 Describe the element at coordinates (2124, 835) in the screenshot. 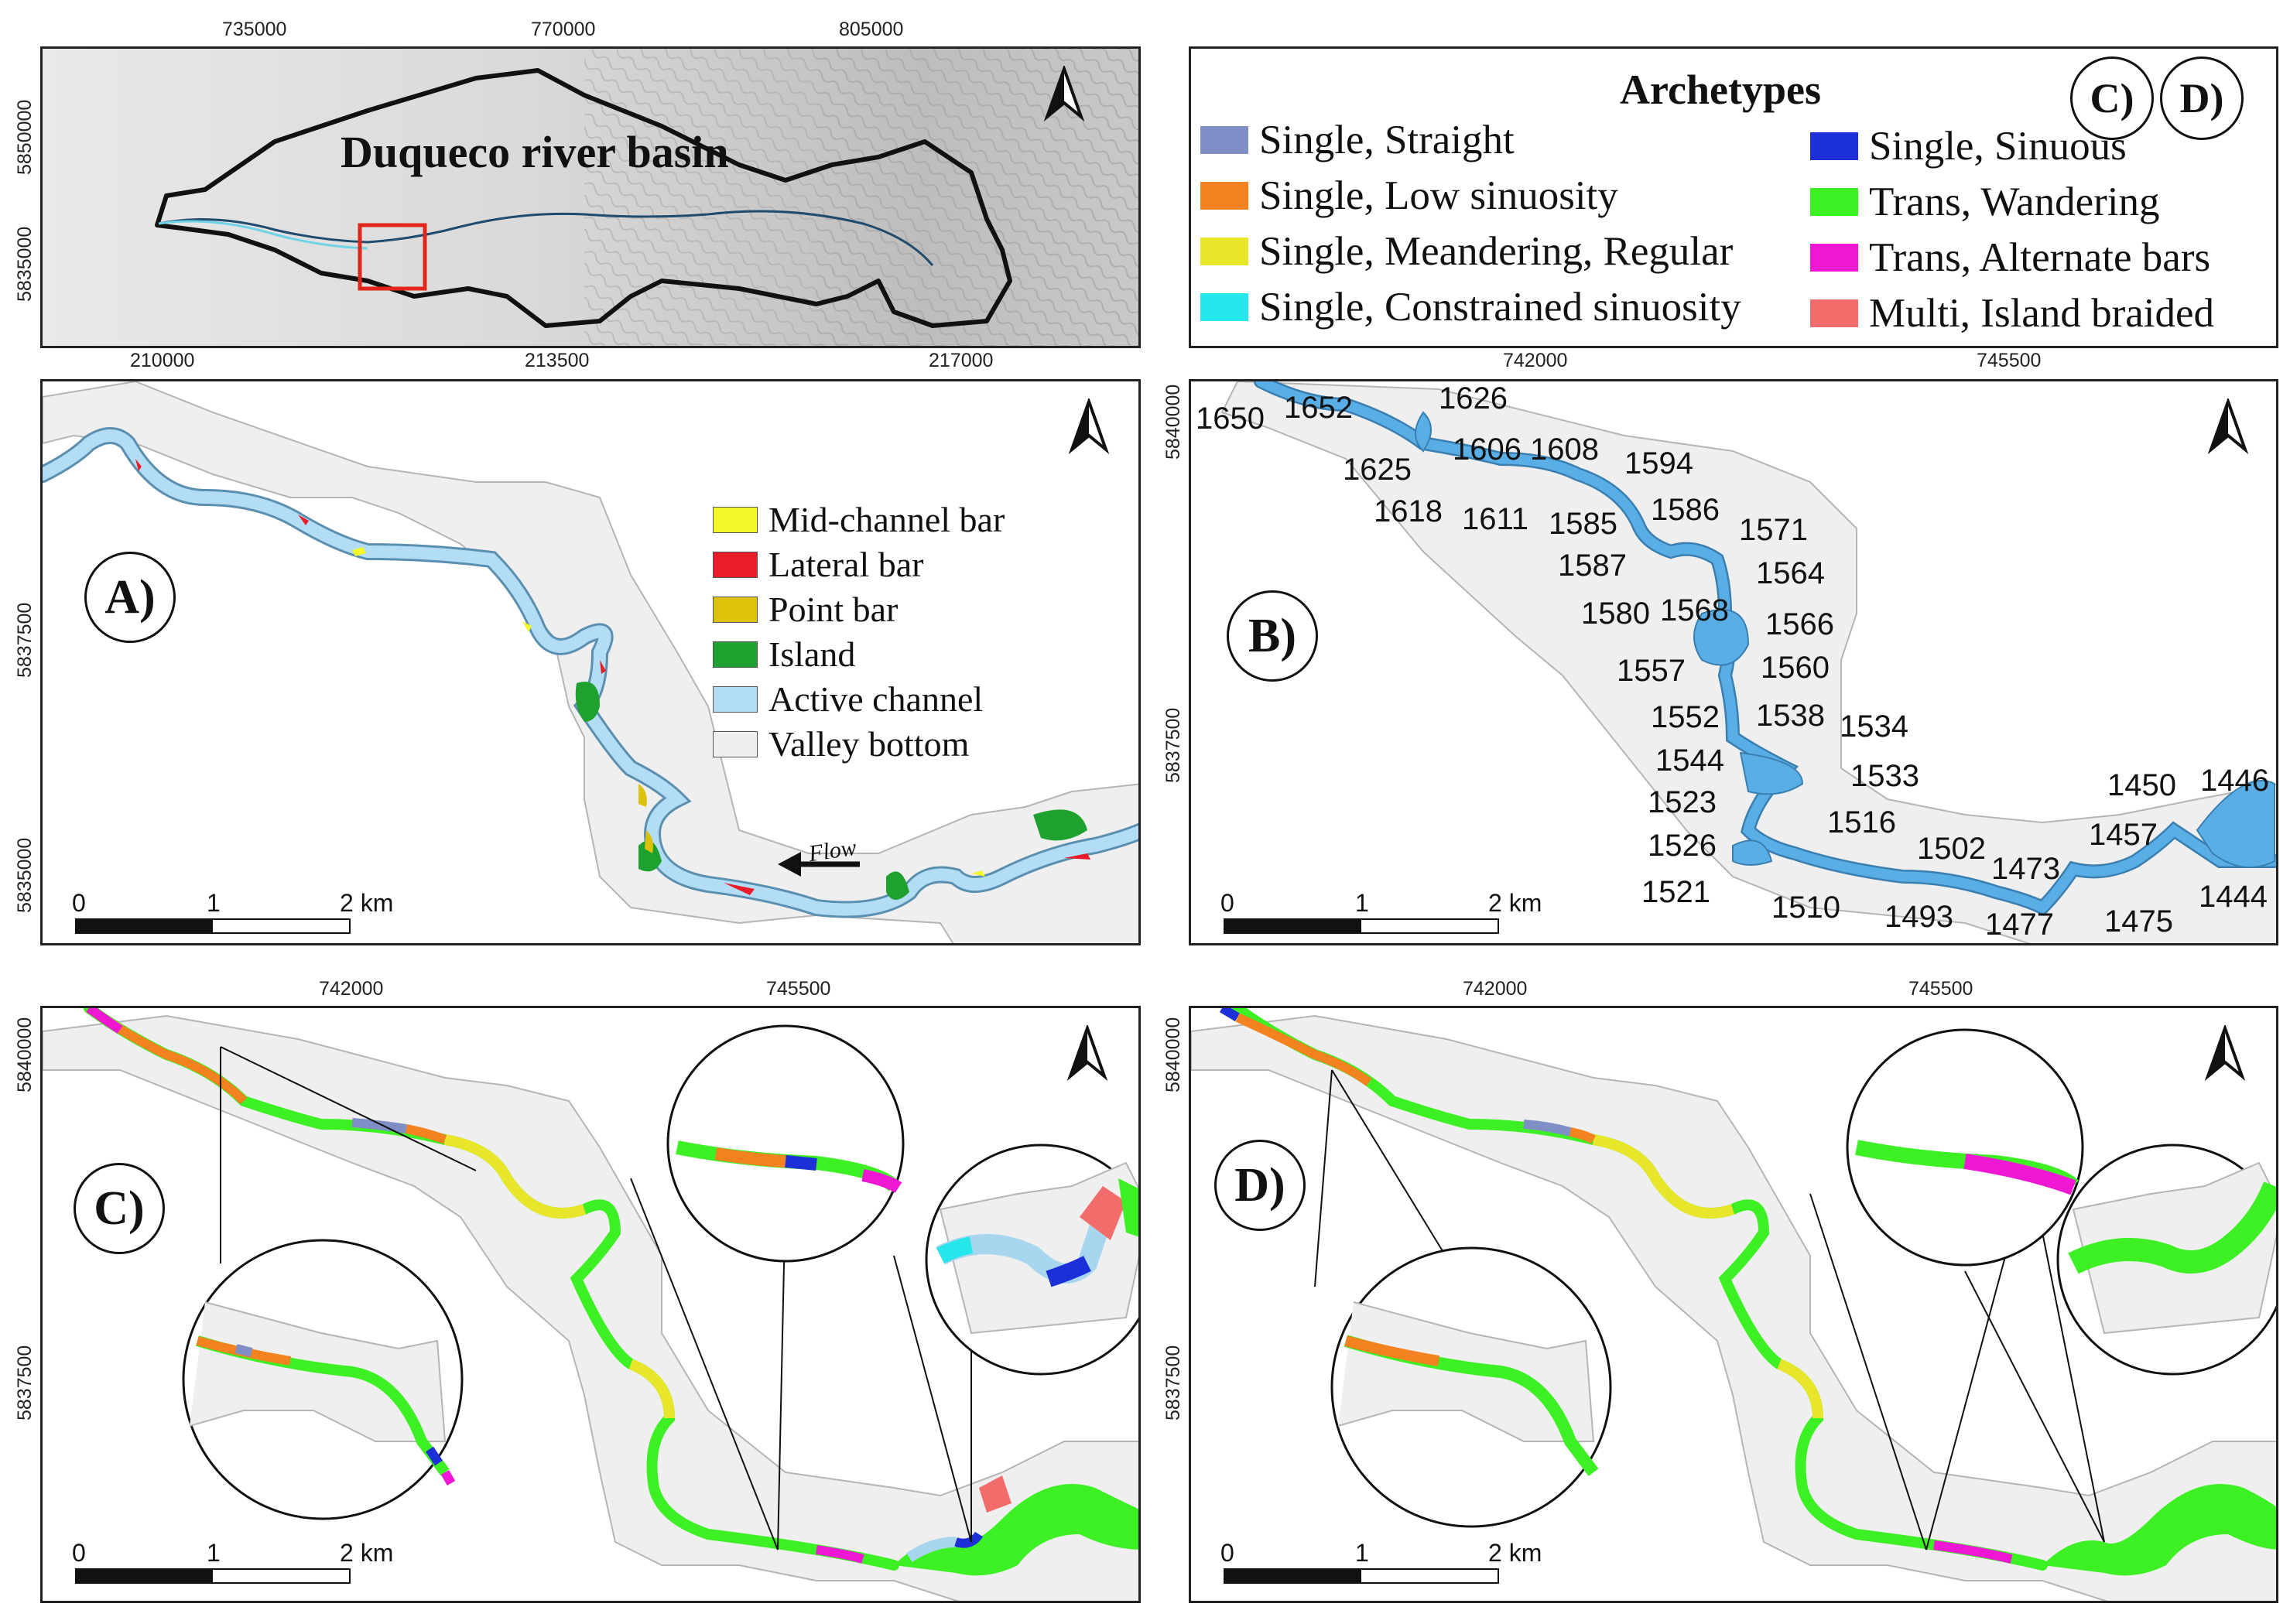

I see `cross-section-label: 1457` at that location.